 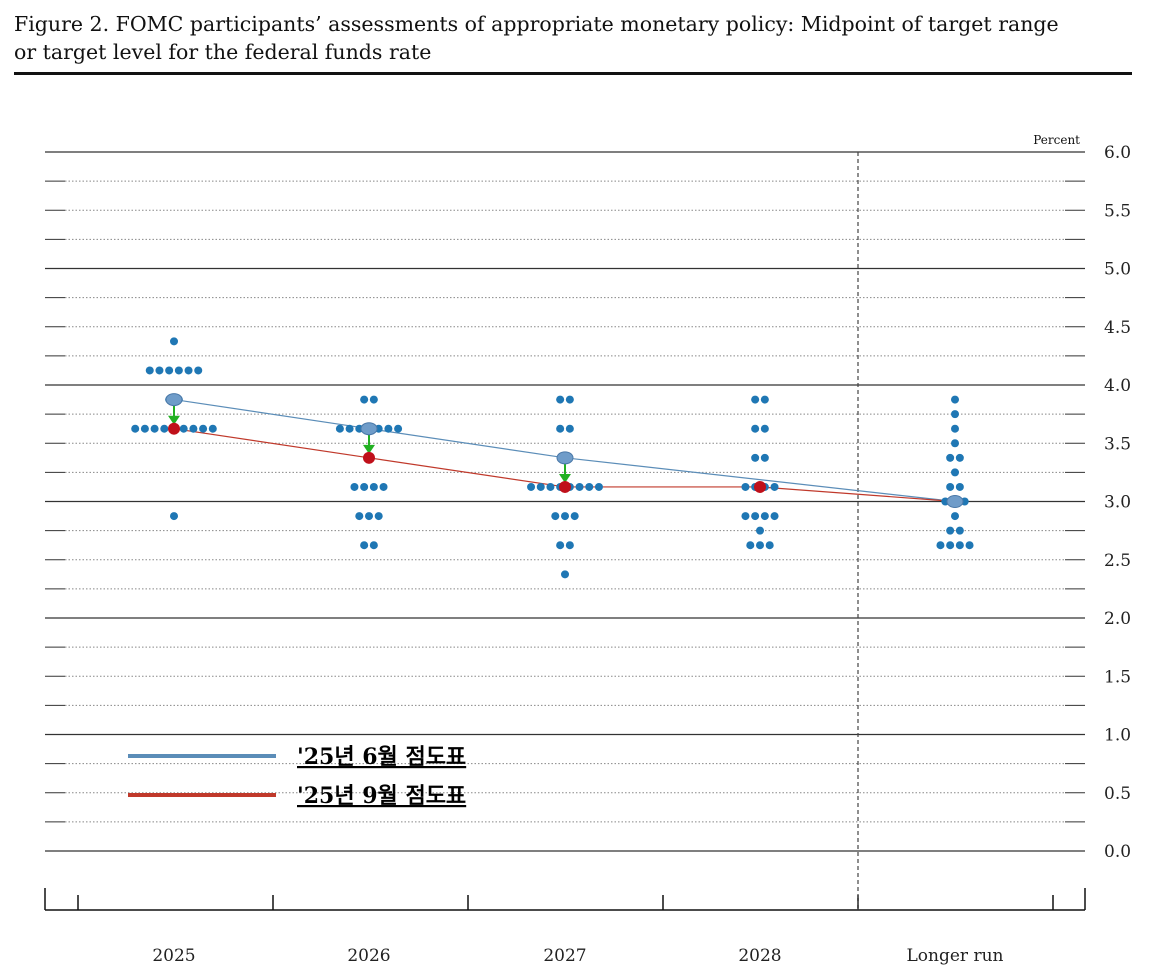 What do you see at coordinates (1056, 140) in the screenshot?
I see `y-axis-unit-label: Percent` at bounding box center [1056, 140].